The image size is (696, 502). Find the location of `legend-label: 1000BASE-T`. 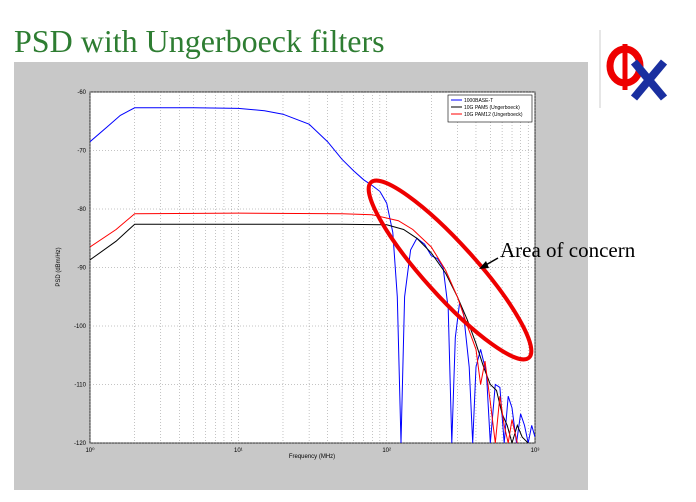

legend-label: 1000BASE-T is located at coordinates (478, 101).